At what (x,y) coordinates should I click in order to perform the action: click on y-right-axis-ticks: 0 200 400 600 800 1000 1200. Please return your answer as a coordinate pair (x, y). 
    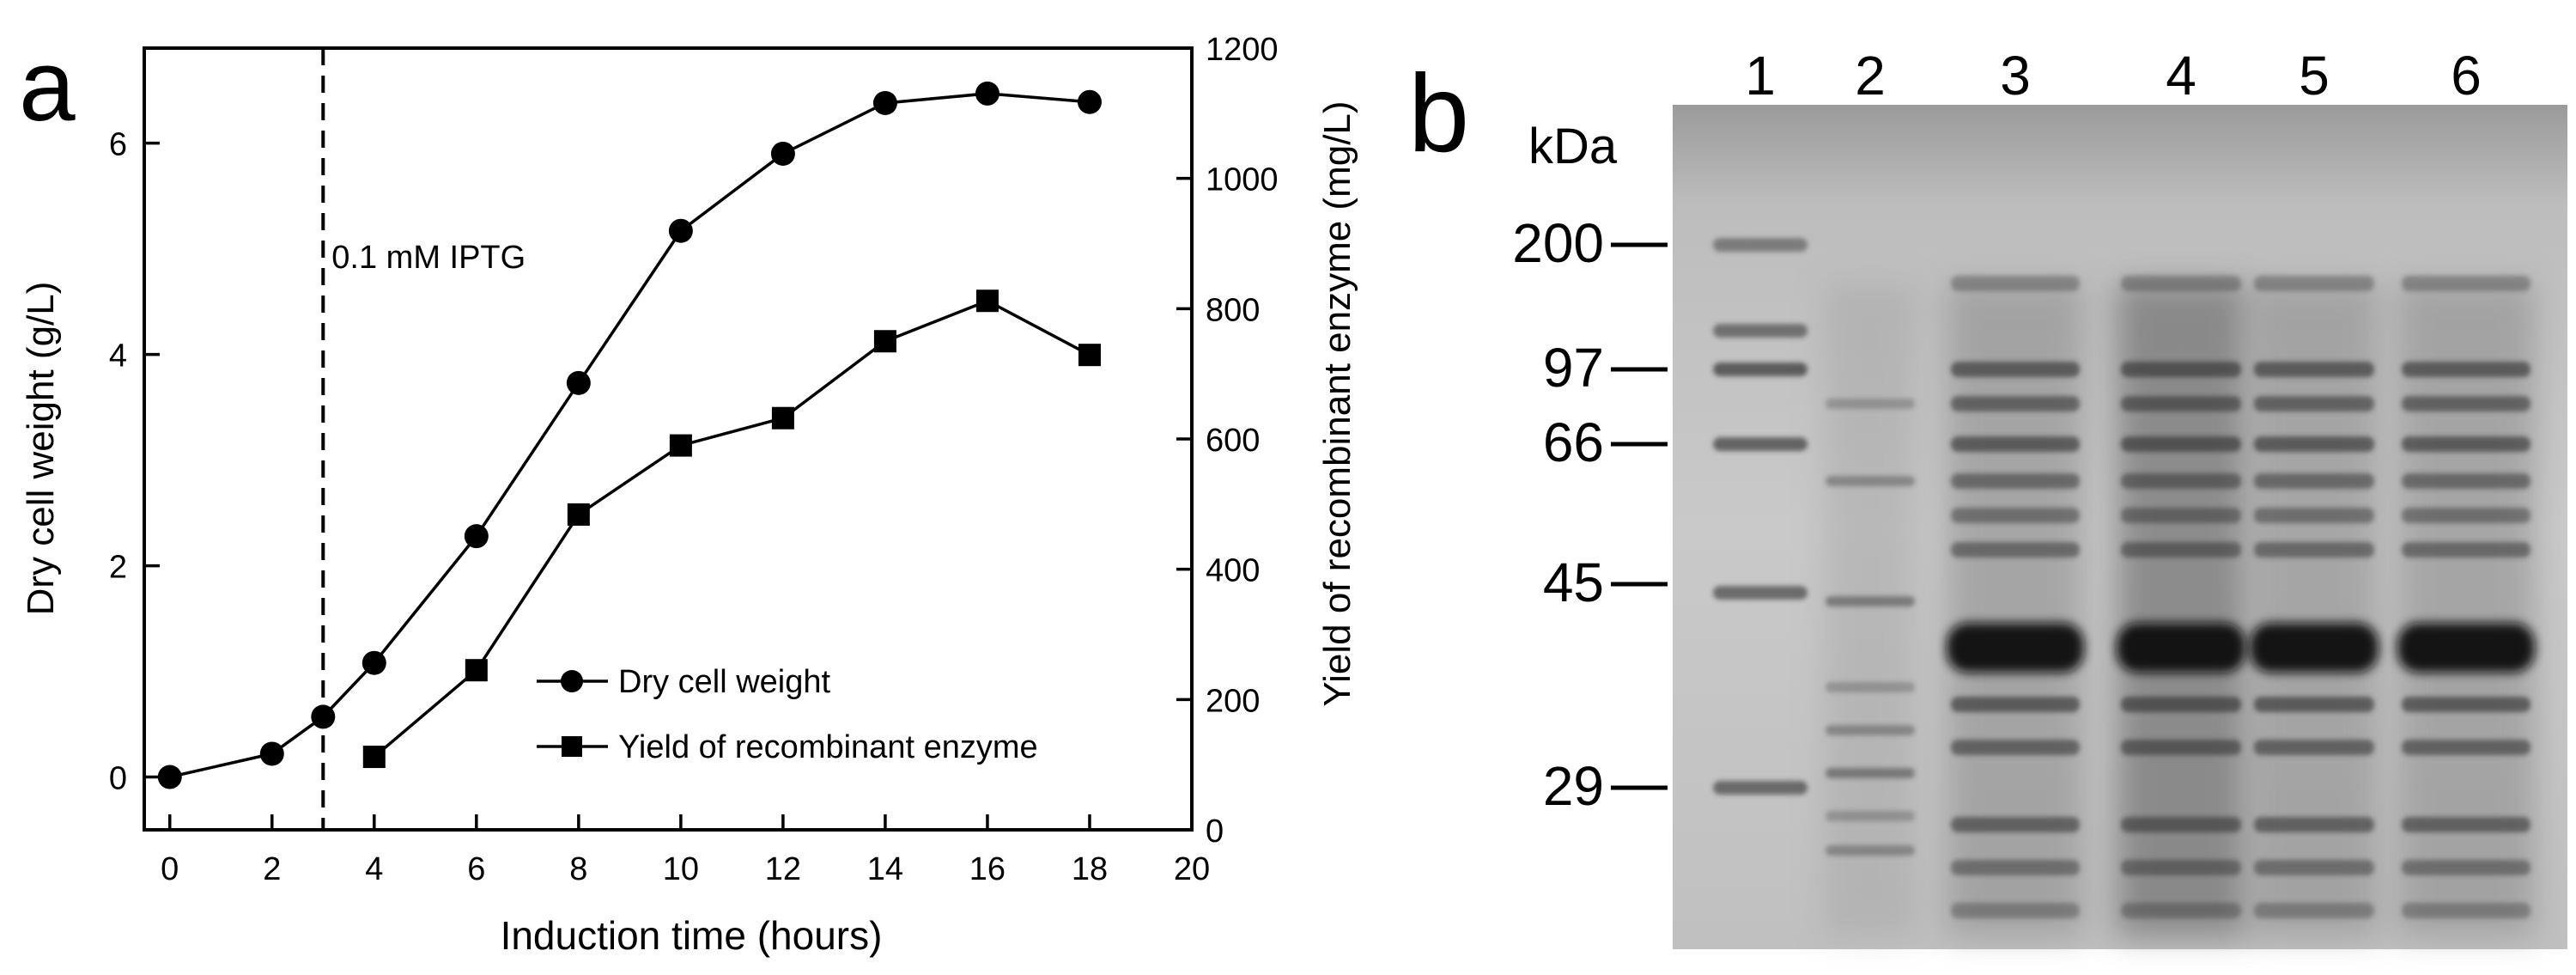
    Looking at the image, I should click on (1228, 441).